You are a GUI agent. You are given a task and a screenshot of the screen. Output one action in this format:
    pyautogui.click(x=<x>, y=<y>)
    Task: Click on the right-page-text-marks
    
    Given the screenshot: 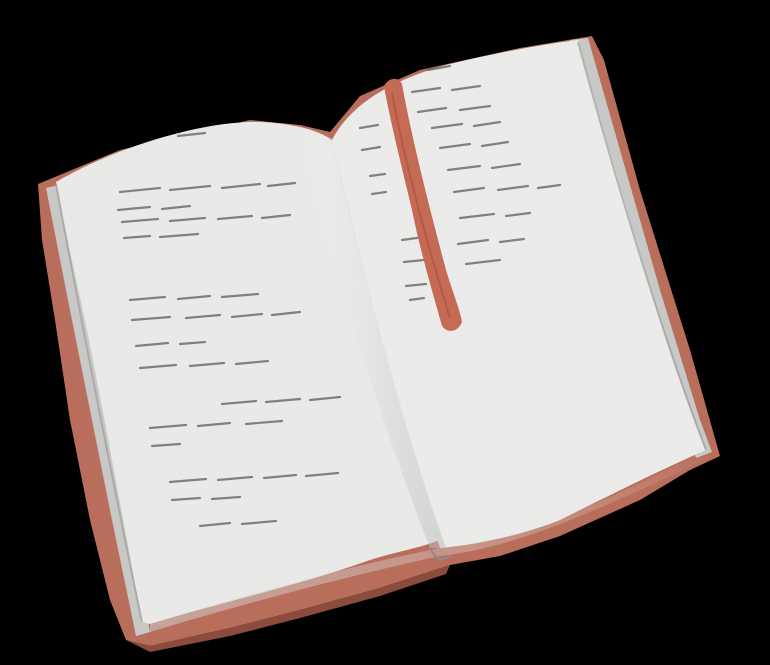 What is the action you would take?
    pyautogui.click(x=460, y=183)
    